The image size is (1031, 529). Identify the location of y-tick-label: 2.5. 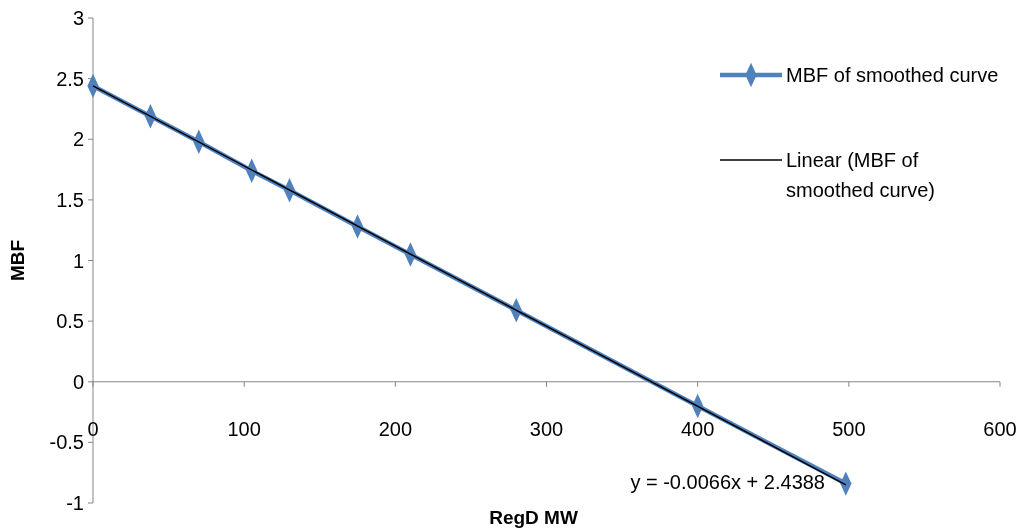
(70, 78).